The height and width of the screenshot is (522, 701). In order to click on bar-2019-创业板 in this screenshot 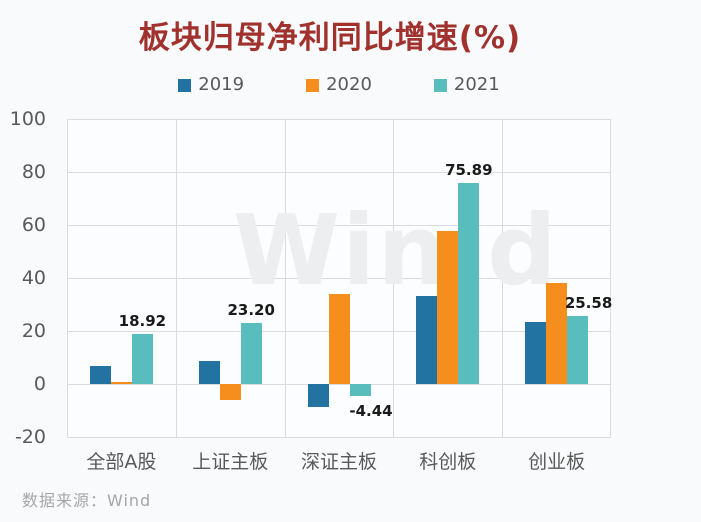, I will do `click(536, 352)`.